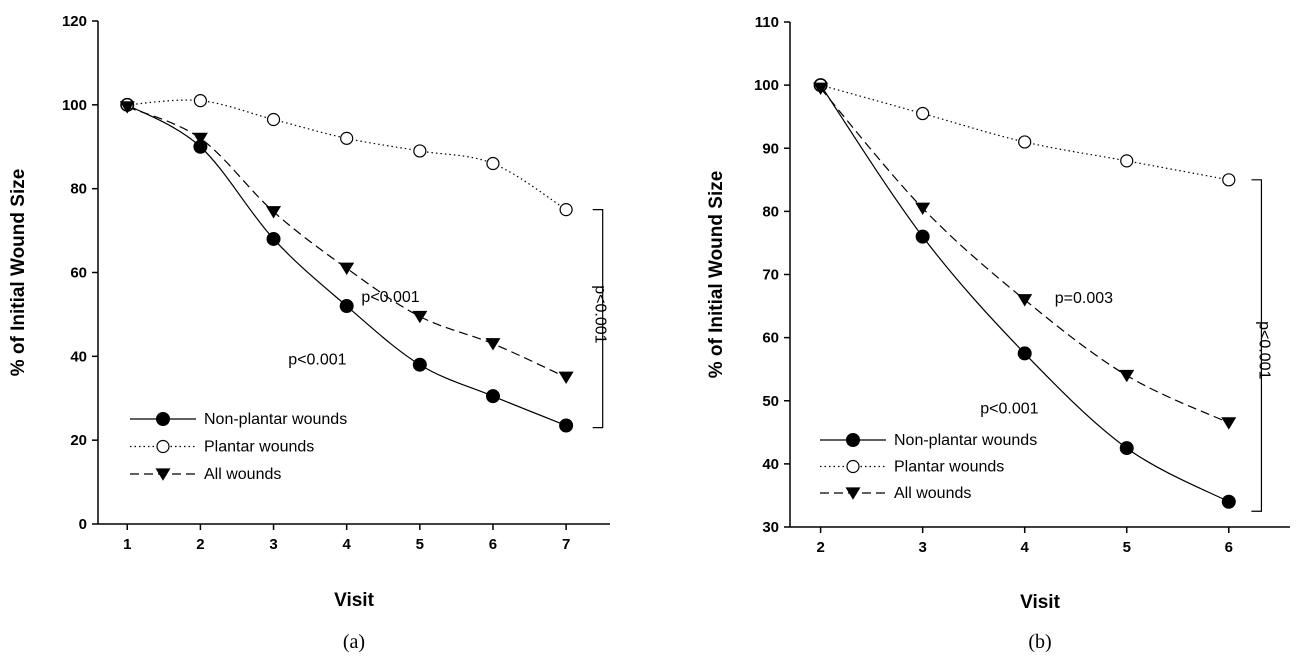 The width and height of the screenshot is (1309, 659). I want to click on series-all-wounds, so click(346, 243).